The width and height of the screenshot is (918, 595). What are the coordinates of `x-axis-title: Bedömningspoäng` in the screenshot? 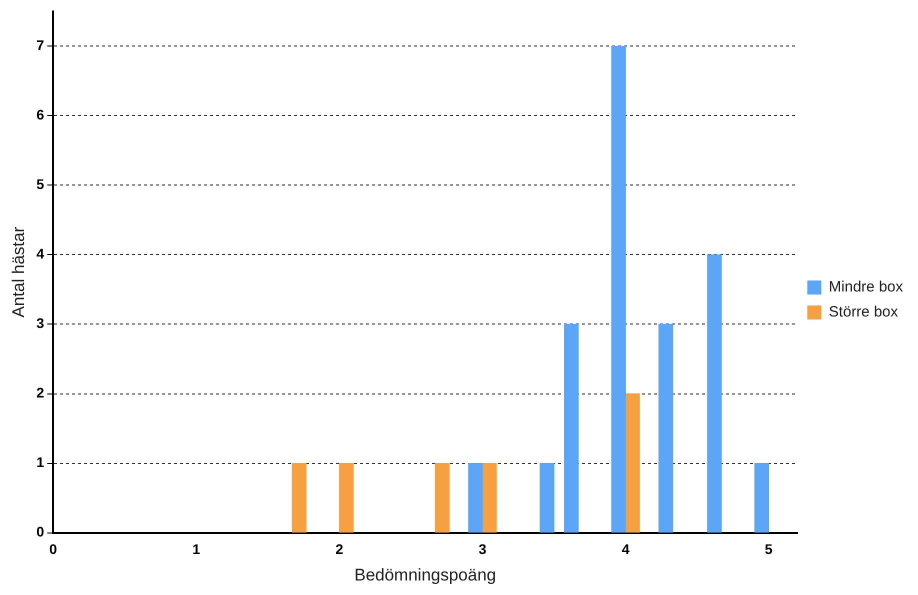 It's located at (425, 574).